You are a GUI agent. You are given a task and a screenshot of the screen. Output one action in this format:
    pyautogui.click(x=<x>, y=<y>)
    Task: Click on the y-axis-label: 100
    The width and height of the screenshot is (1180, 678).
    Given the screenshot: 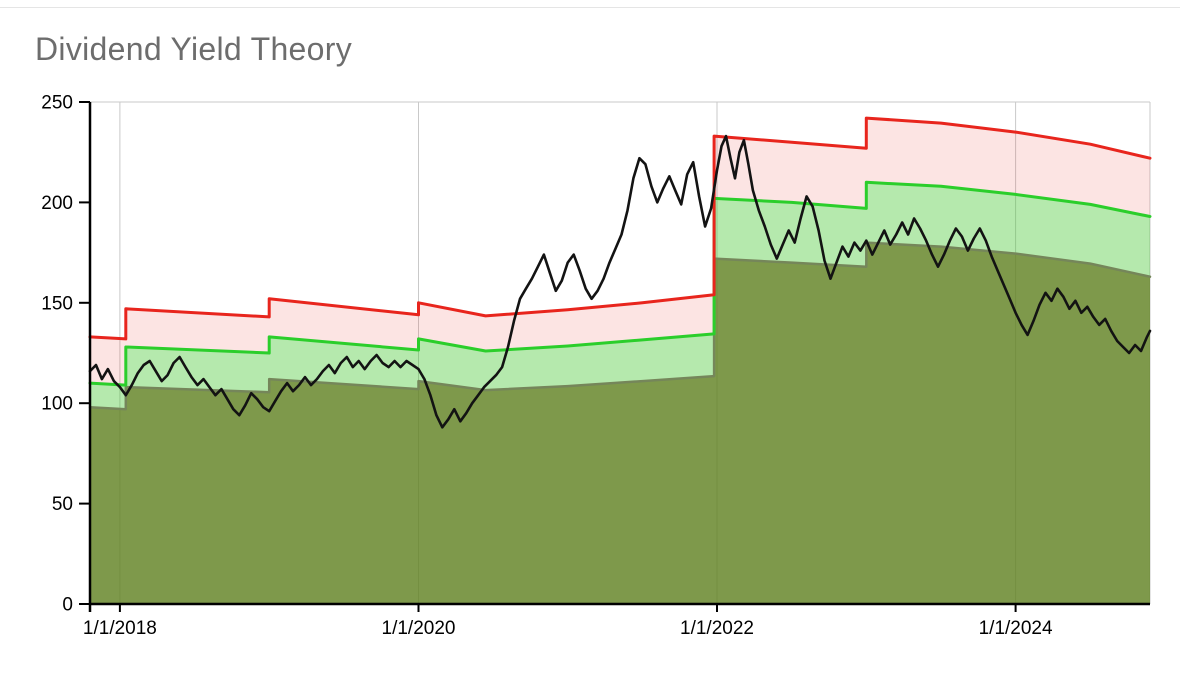 What is the action you would take?
    pyautogui.click(x=57, y=404)
    